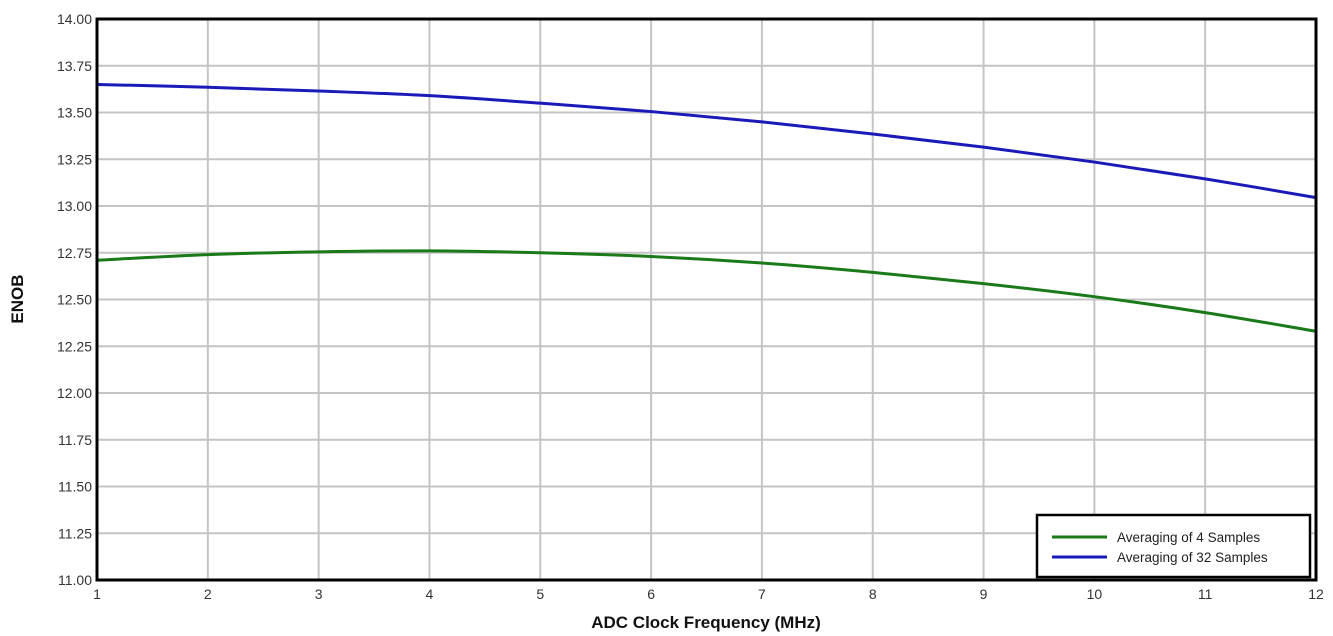  Describe the element at coordinates (74, 206) in the screenshot. I see `y-tick-label: 13.00` at that location.